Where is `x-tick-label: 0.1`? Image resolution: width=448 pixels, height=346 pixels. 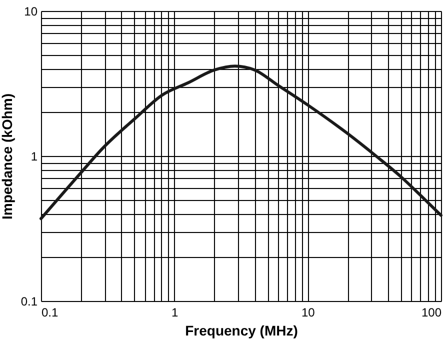
x-tick-label: 0.1 is located at coordinates (50, 313).